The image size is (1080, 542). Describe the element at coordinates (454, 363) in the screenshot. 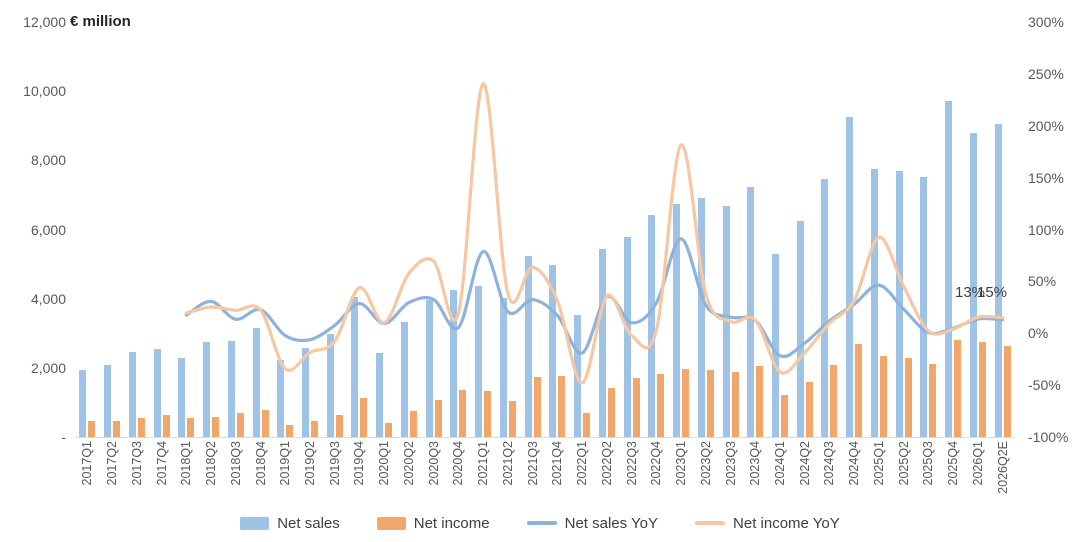

I see `net-sales-bar-2020Q4` at that location.